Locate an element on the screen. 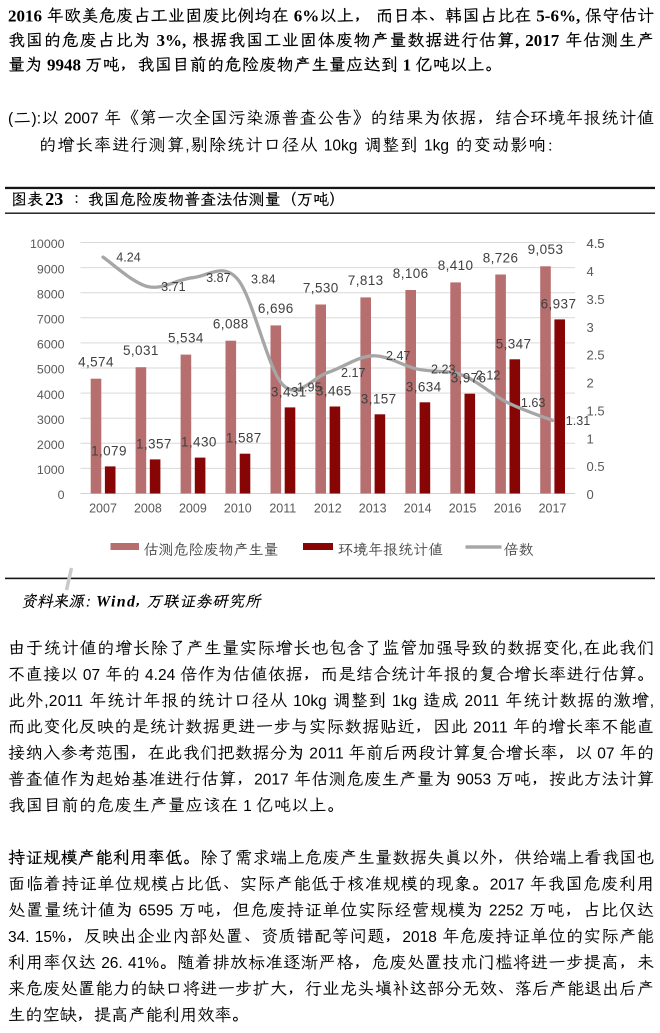 Image resolution: width=660 pixels, height=1033 pixels. svg-text: 9948 is located at coordinates (64, 64).